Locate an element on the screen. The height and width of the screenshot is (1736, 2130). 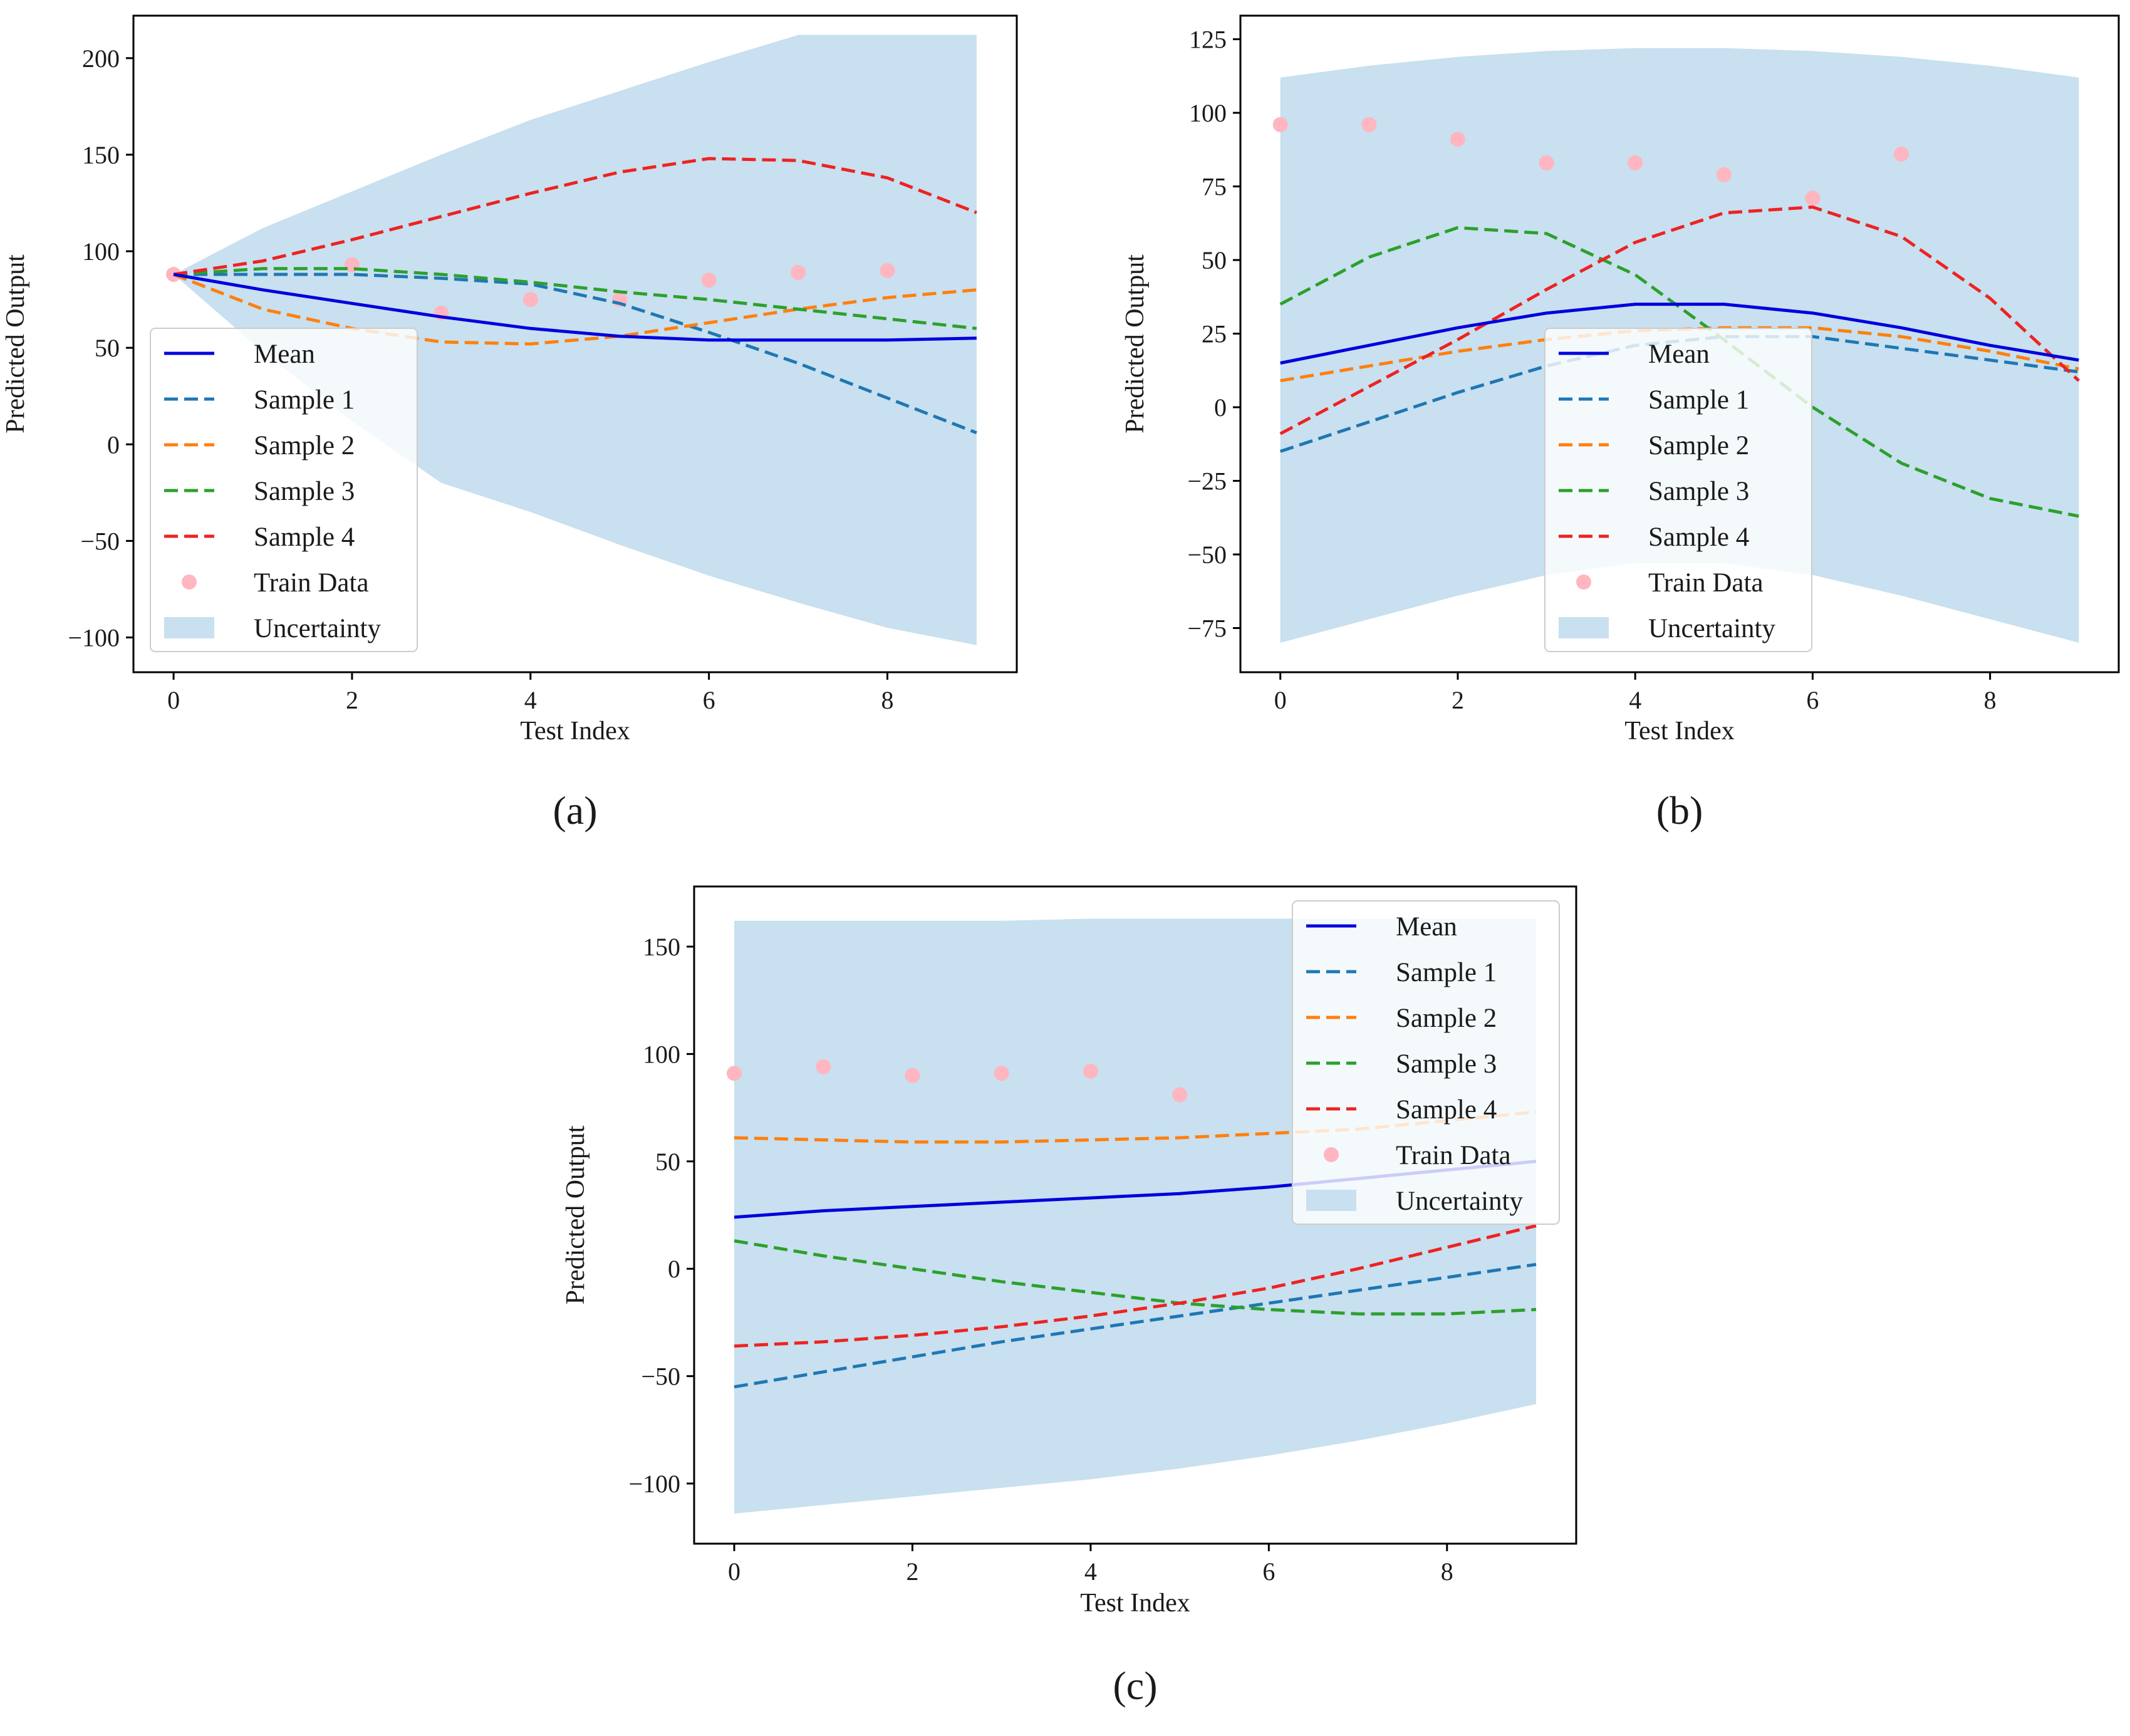
panel-label: (c) is located at coordinates (1135, 1685).